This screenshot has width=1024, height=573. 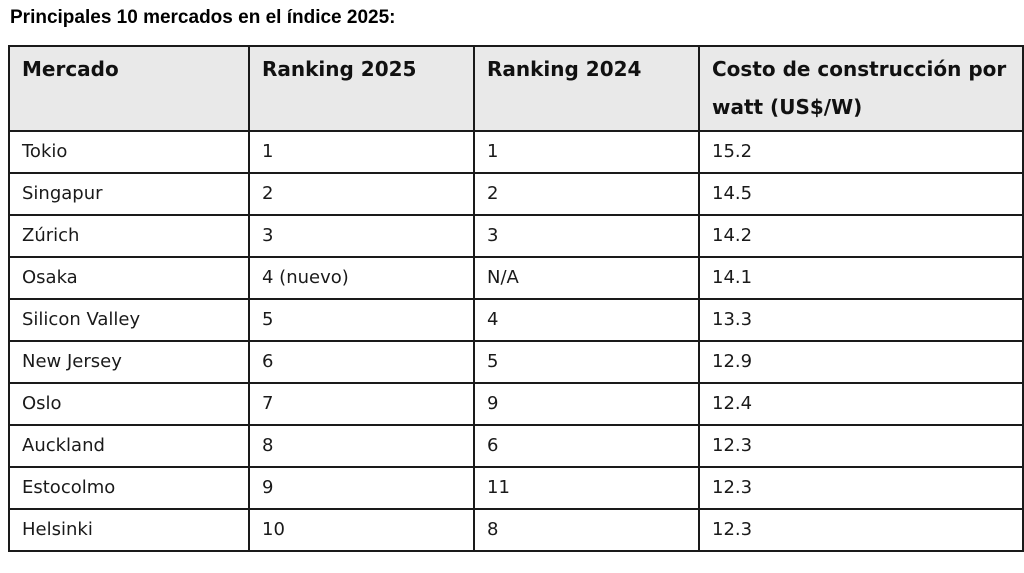 What do you see at coordinates (129, 88) in the screenshot?
I see `column-header-mercado: Mercado` at bounding box center [129, 88].